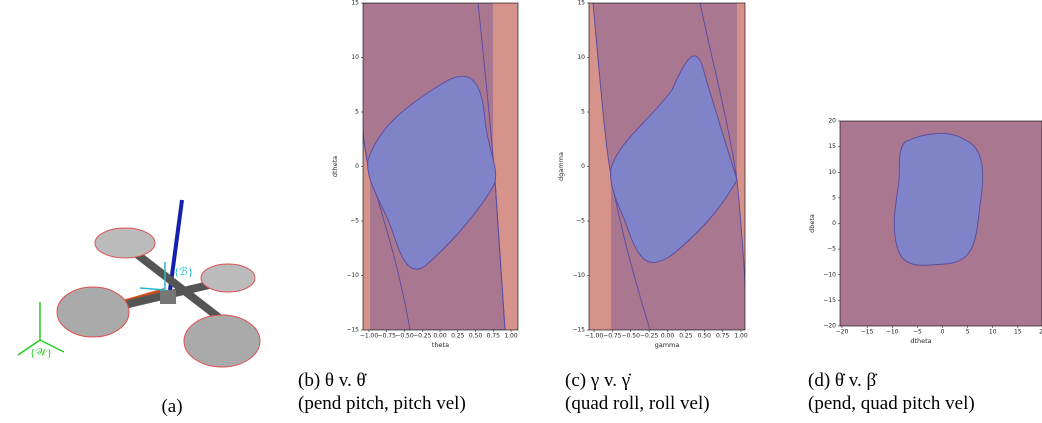  I want to click on caption: (quad roll, roll vel), so click(637, 403).